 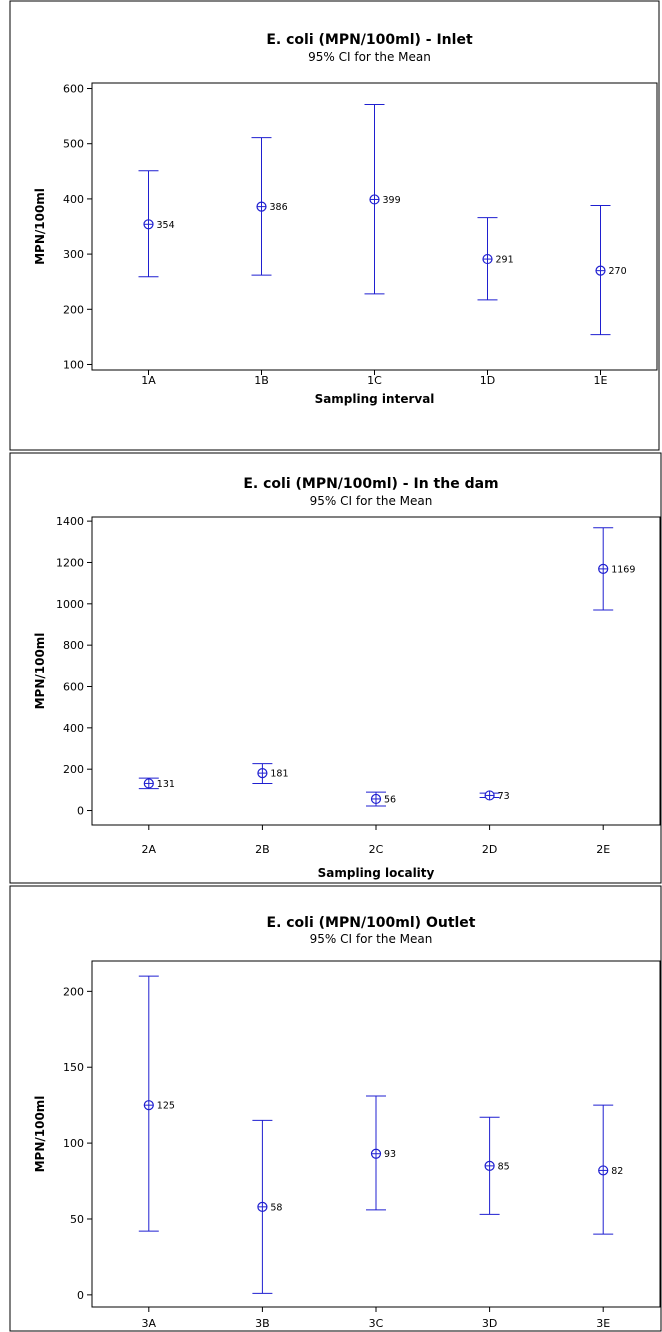 I want to click on x-tick-label: 3A, so click(x=149, y=1323).